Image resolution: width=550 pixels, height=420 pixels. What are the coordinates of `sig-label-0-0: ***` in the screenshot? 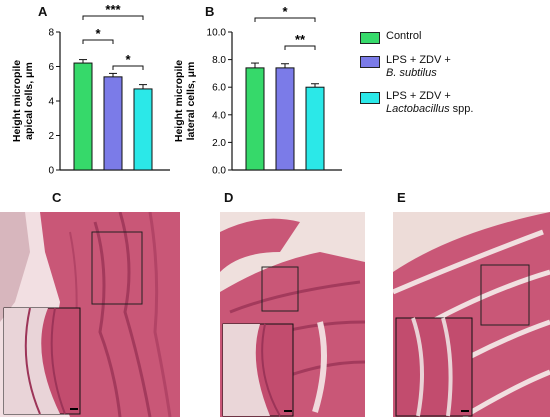 It's located at (113, 9).